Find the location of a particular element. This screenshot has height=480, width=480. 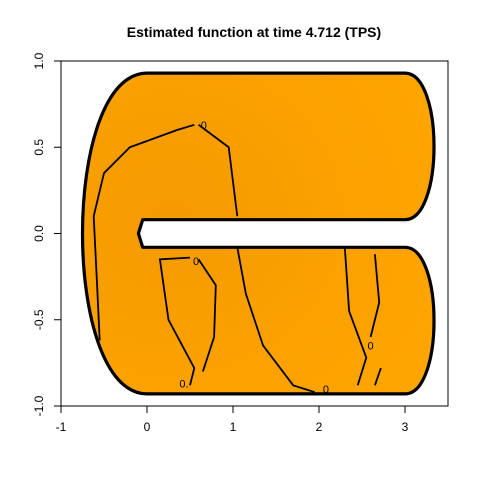

x-tick-label: 3 is located at coordinates (405, 427).